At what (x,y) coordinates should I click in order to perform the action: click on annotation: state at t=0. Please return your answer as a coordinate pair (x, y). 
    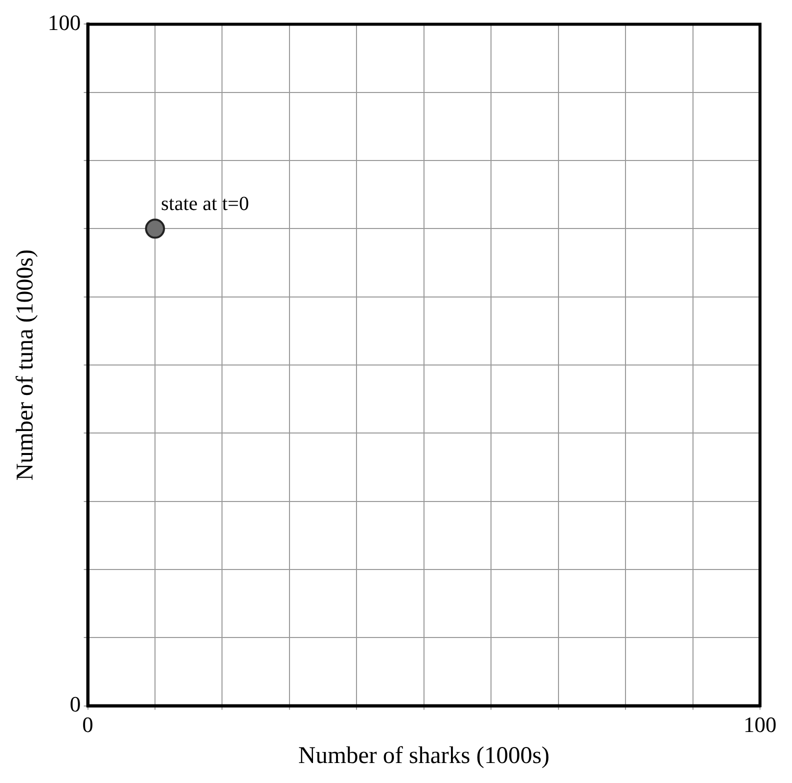
    Looking at the image, I should click on (205, 203).